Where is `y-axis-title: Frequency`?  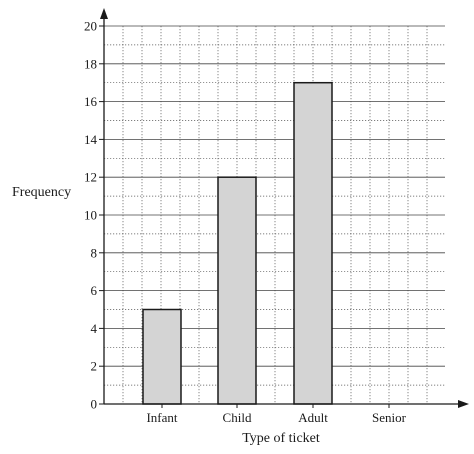 y-axis-title: Frequency is located at coordinates (41, 192).